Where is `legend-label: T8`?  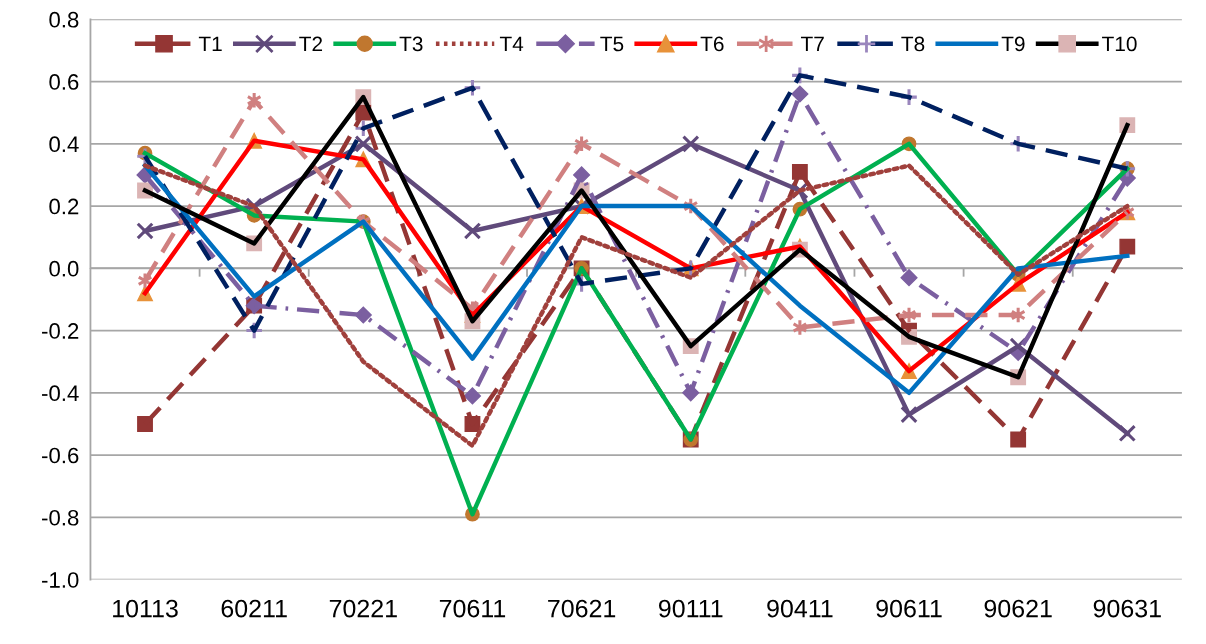 legend-label: T8 is located at coordinates (913, 44).